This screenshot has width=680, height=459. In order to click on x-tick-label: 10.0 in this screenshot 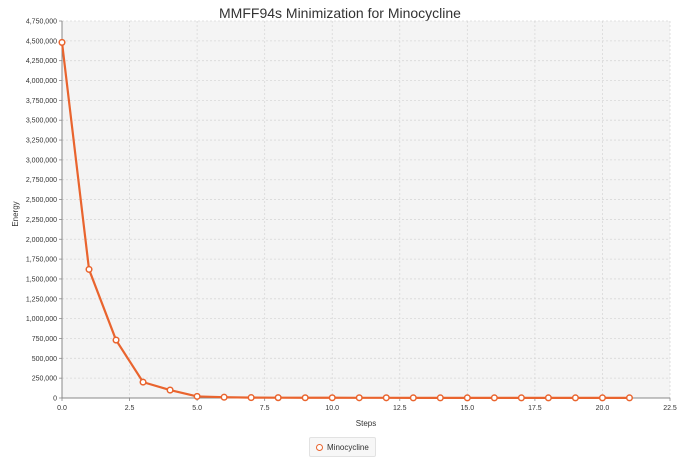, I will do `click(332, 408)`.